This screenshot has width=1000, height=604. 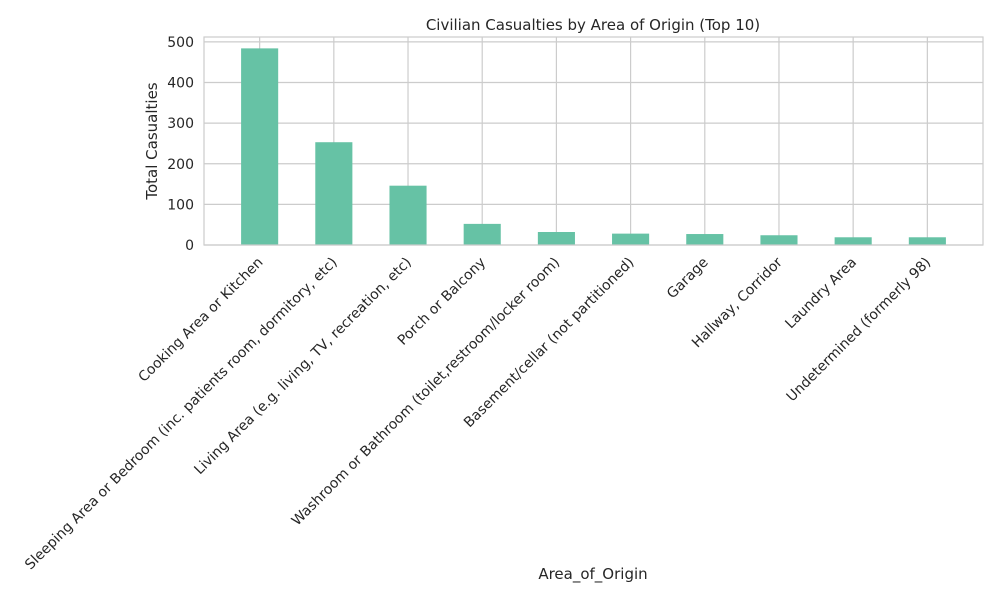 I want to click on x-tick-label: Undetermined (formerly 98), so click(x=859, y=330).